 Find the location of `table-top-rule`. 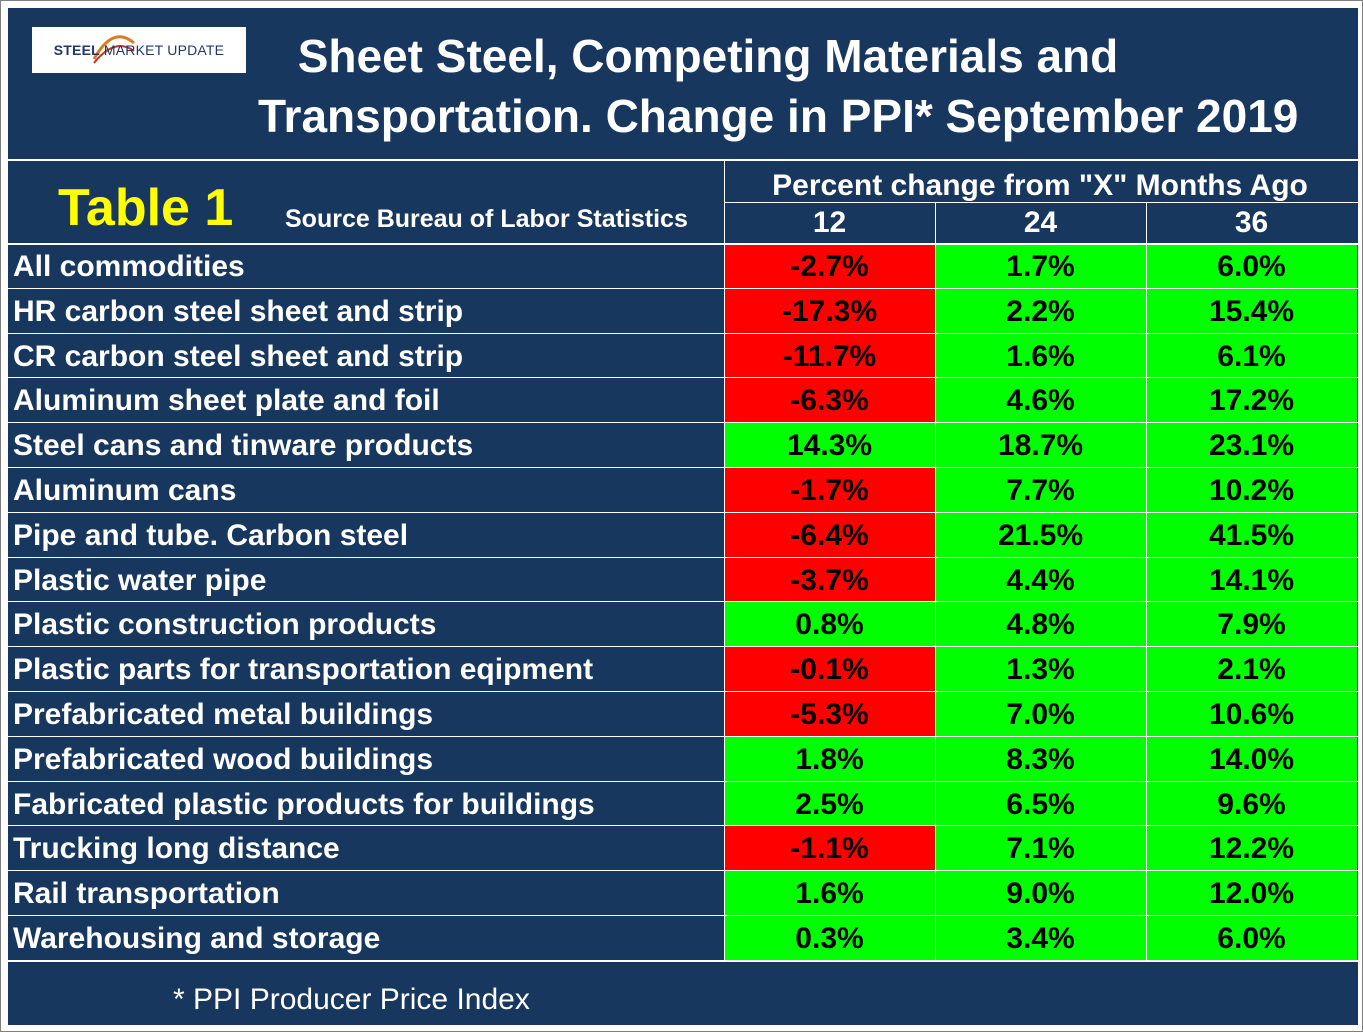

table-top-rule is located at coordinates (683, 160).